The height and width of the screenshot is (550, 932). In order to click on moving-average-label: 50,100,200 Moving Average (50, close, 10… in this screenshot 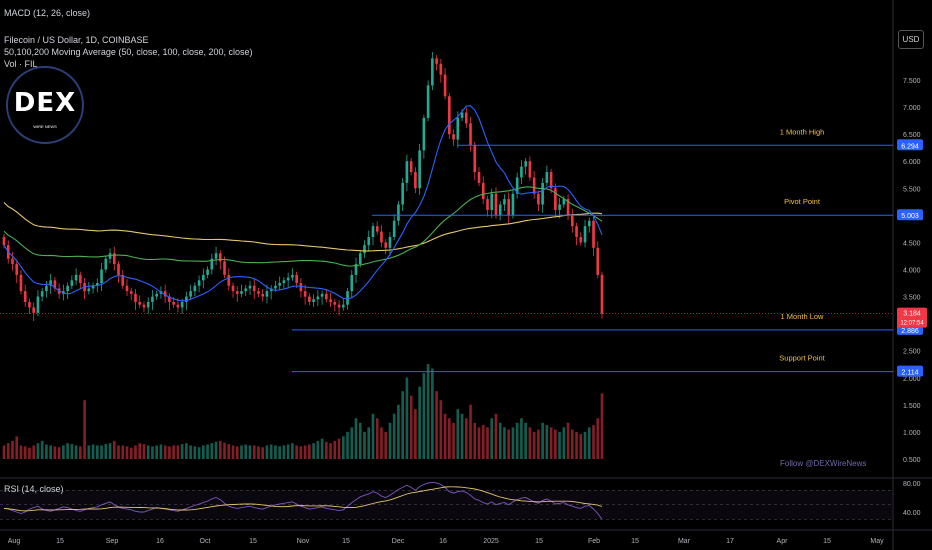, I will do `click(128, 52)`.